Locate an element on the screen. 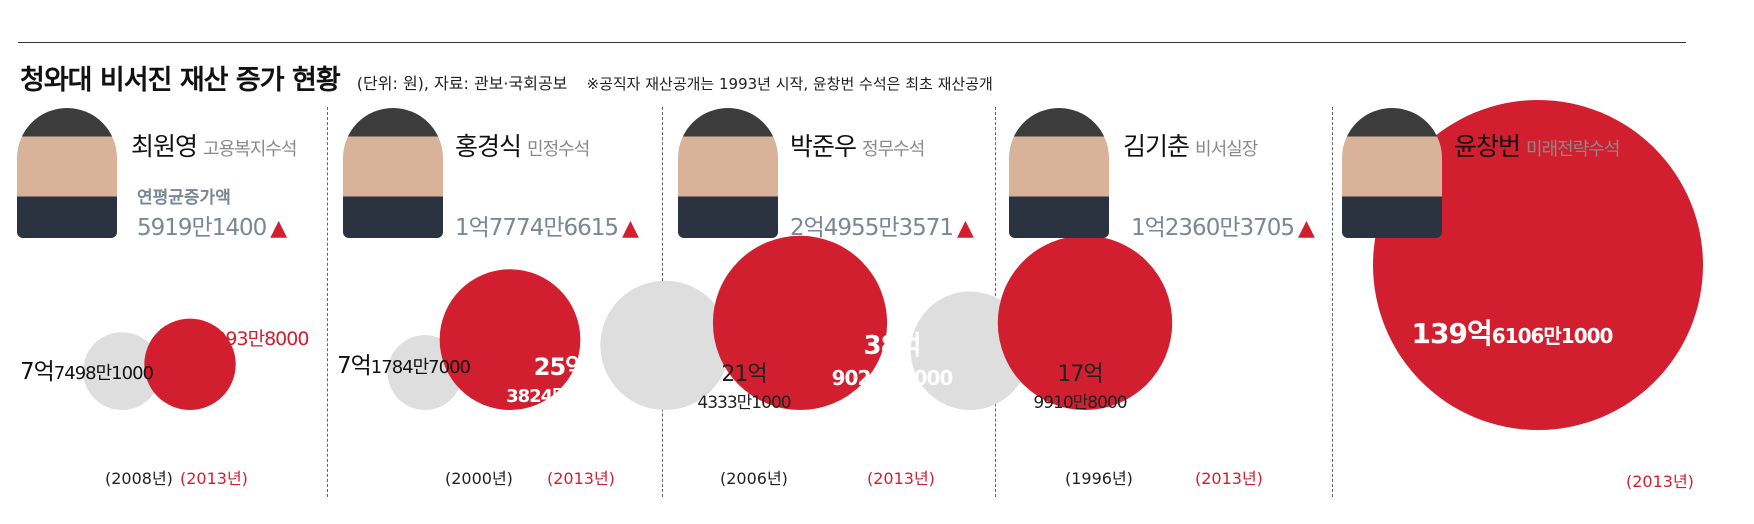 The height and width of the screenshot is (524, 1754). before-year: (1996년) is located at coordinates (1099, 478).